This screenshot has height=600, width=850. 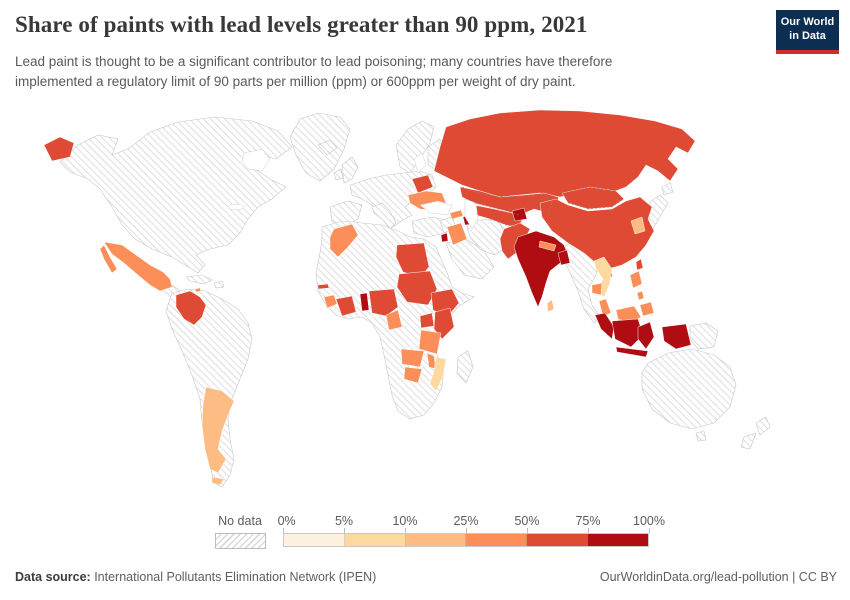 What do you see at coordinates (646, 335) in the screenshot?
I see `country-indonesia-sulawesi` at bounding box center [646, 335].